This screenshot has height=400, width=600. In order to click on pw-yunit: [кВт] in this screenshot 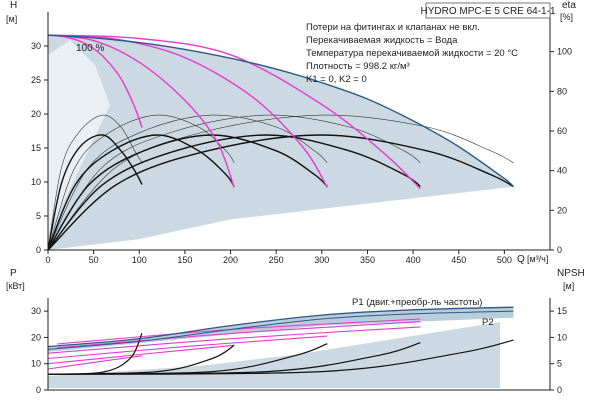, I will do `click(15, 286)`.